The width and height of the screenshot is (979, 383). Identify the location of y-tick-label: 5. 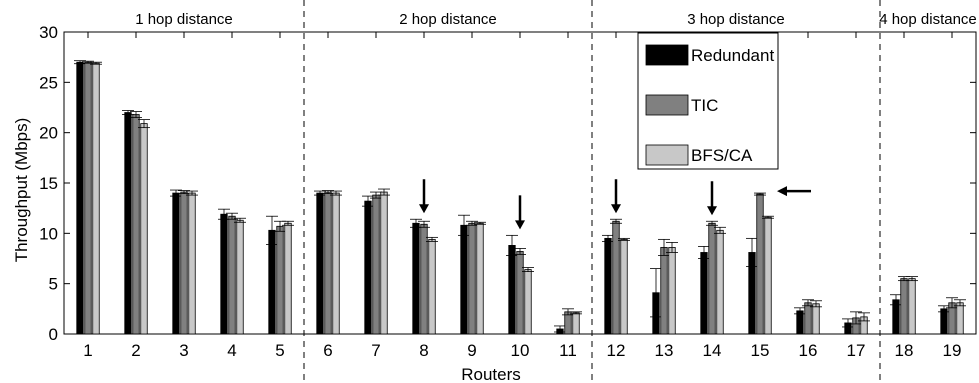
(53, 284).